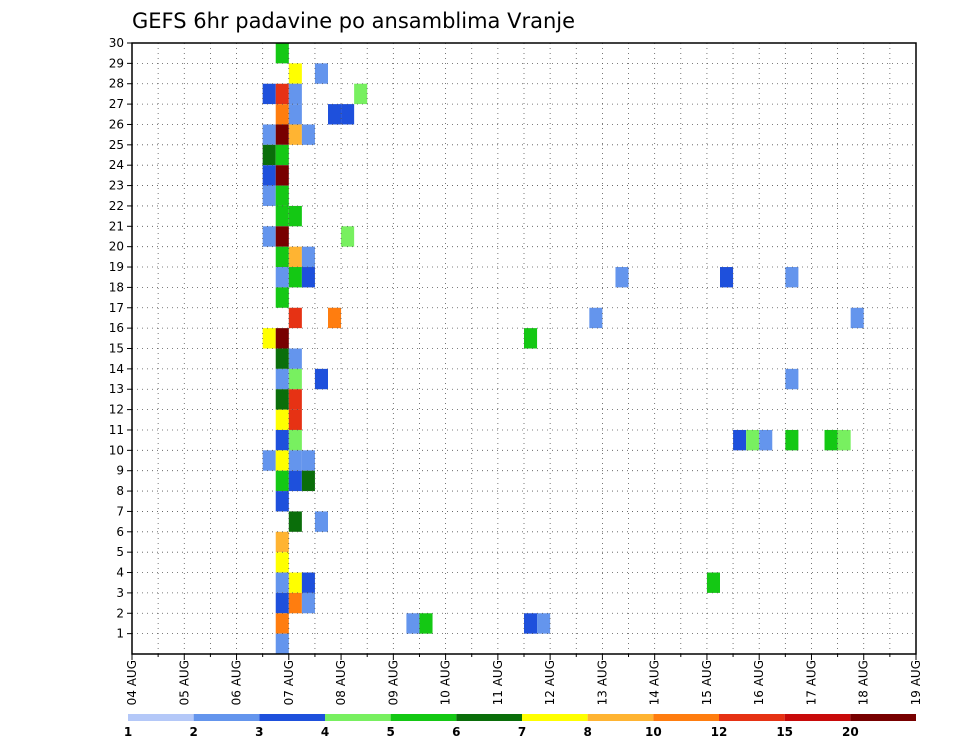 Image resolution: width=960 pixels, height=742 pixels. What do you see at coordinates (393, 682) in the screenshot?
I see `x-tick-label: 09 AUG` at bounding box center [393, 682].